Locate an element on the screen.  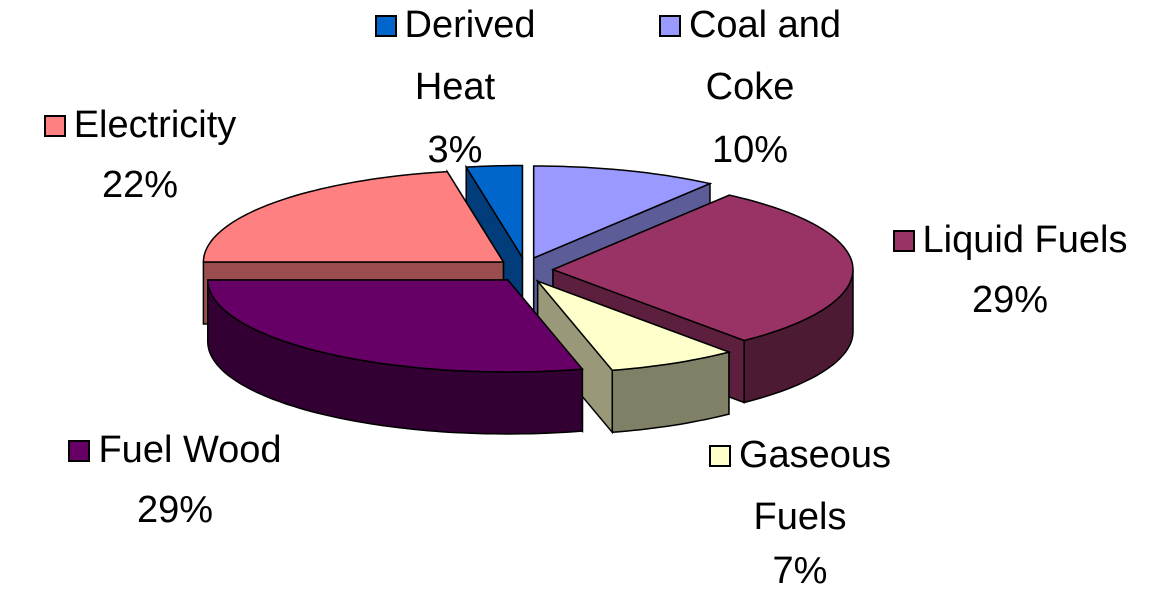
category-label: Liquid Fuels is located at coordinates (1025, 240).